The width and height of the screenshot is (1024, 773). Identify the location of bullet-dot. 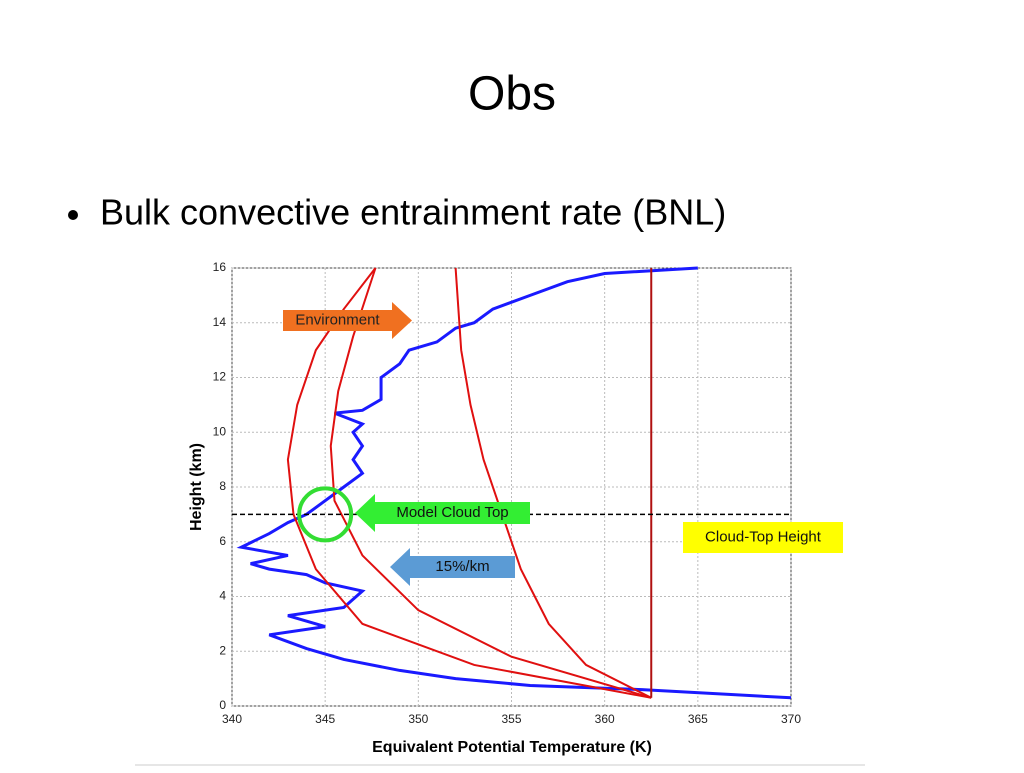
(73, 215).